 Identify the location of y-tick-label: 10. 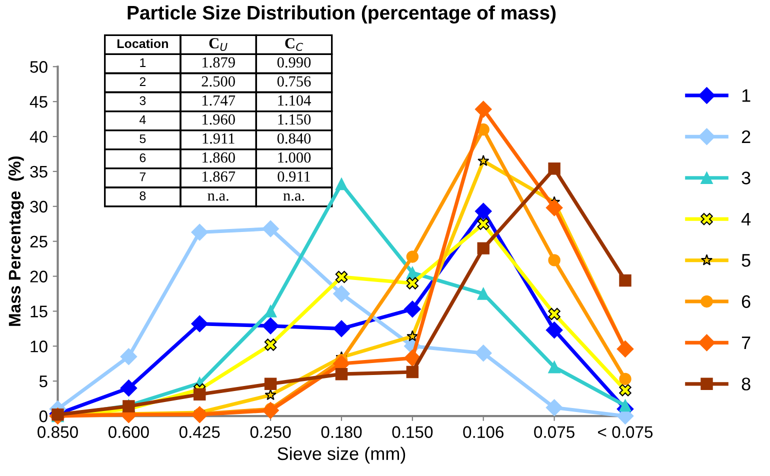
(39, 346).